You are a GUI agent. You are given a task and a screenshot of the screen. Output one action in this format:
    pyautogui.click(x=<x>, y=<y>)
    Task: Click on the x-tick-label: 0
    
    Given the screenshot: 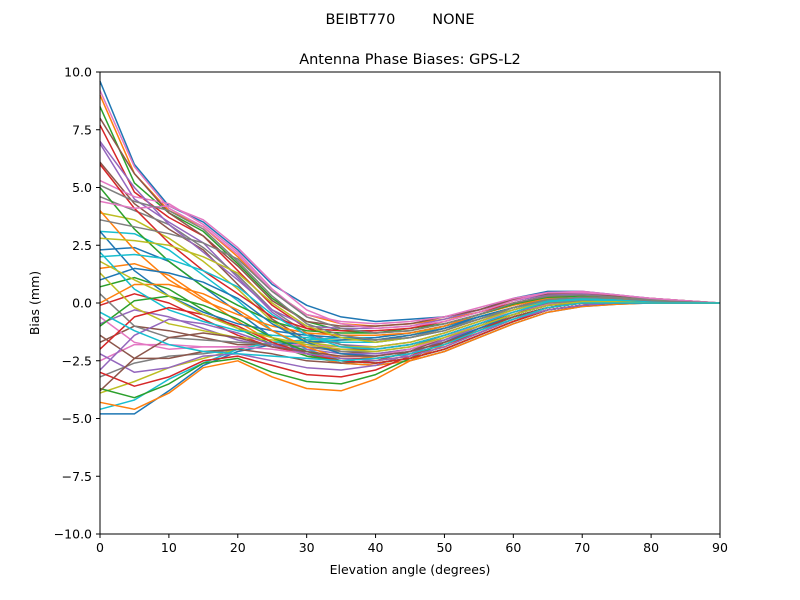 What is the action you would take?
    pyautogui.click(x=100, y=547)
    